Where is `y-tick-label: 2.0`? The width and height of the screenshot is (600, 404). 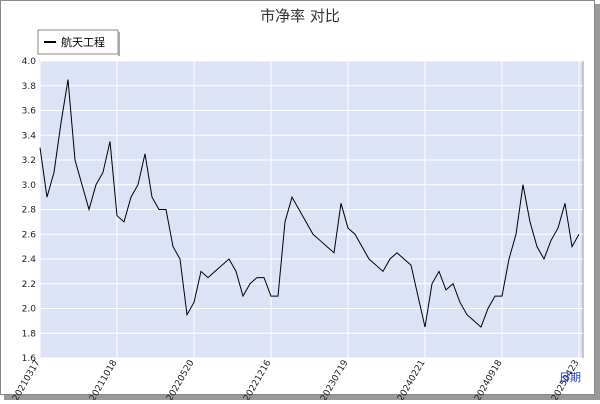 y-tick-label: 2.0 is located at coordinates (29, 310).